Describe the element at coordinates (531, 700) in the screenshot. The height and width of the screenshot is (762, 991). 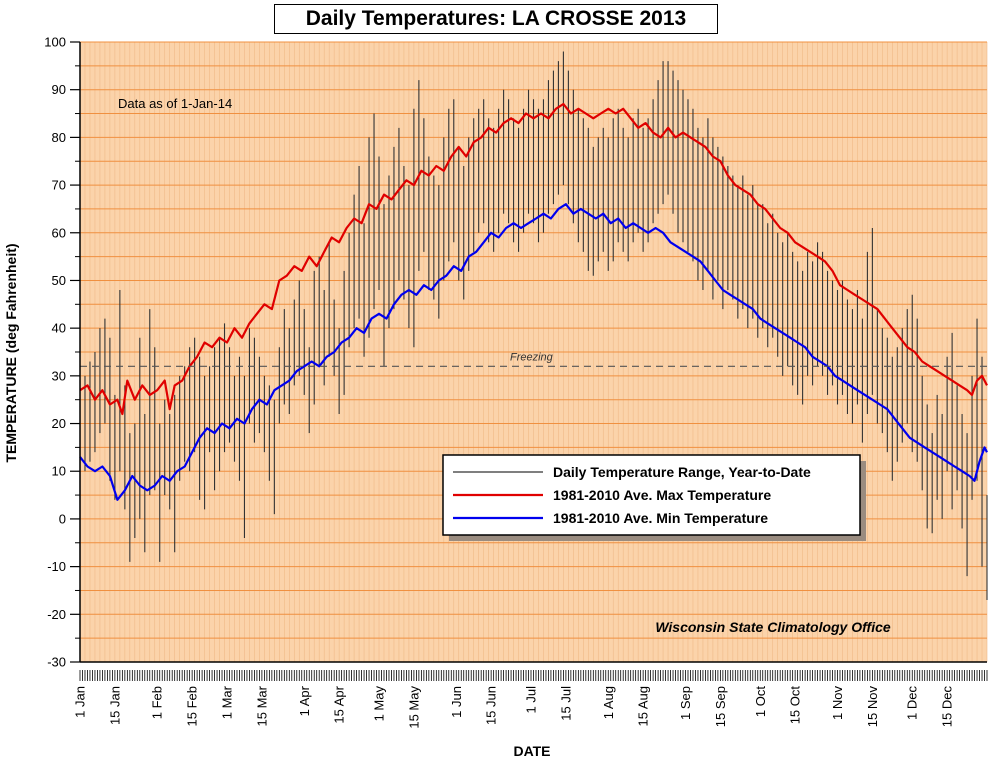
I see `x-tick-label: 1 Jul` at that location.